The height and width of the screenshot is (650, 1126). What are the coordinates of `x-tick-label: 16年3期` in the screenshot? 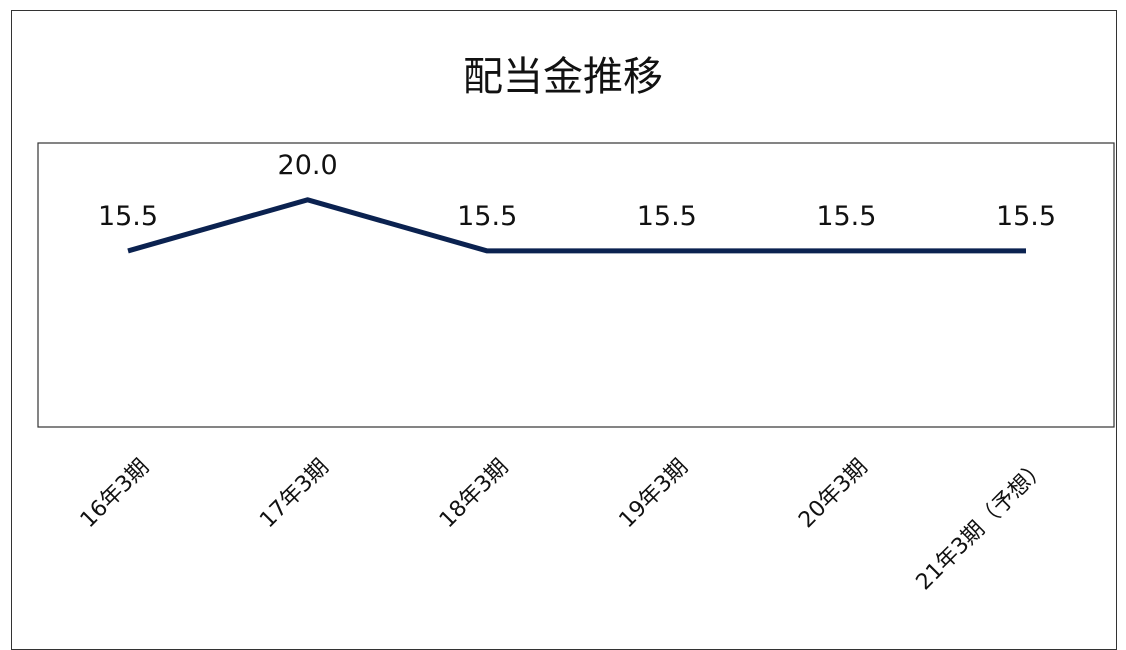 It's located at (115, 494).